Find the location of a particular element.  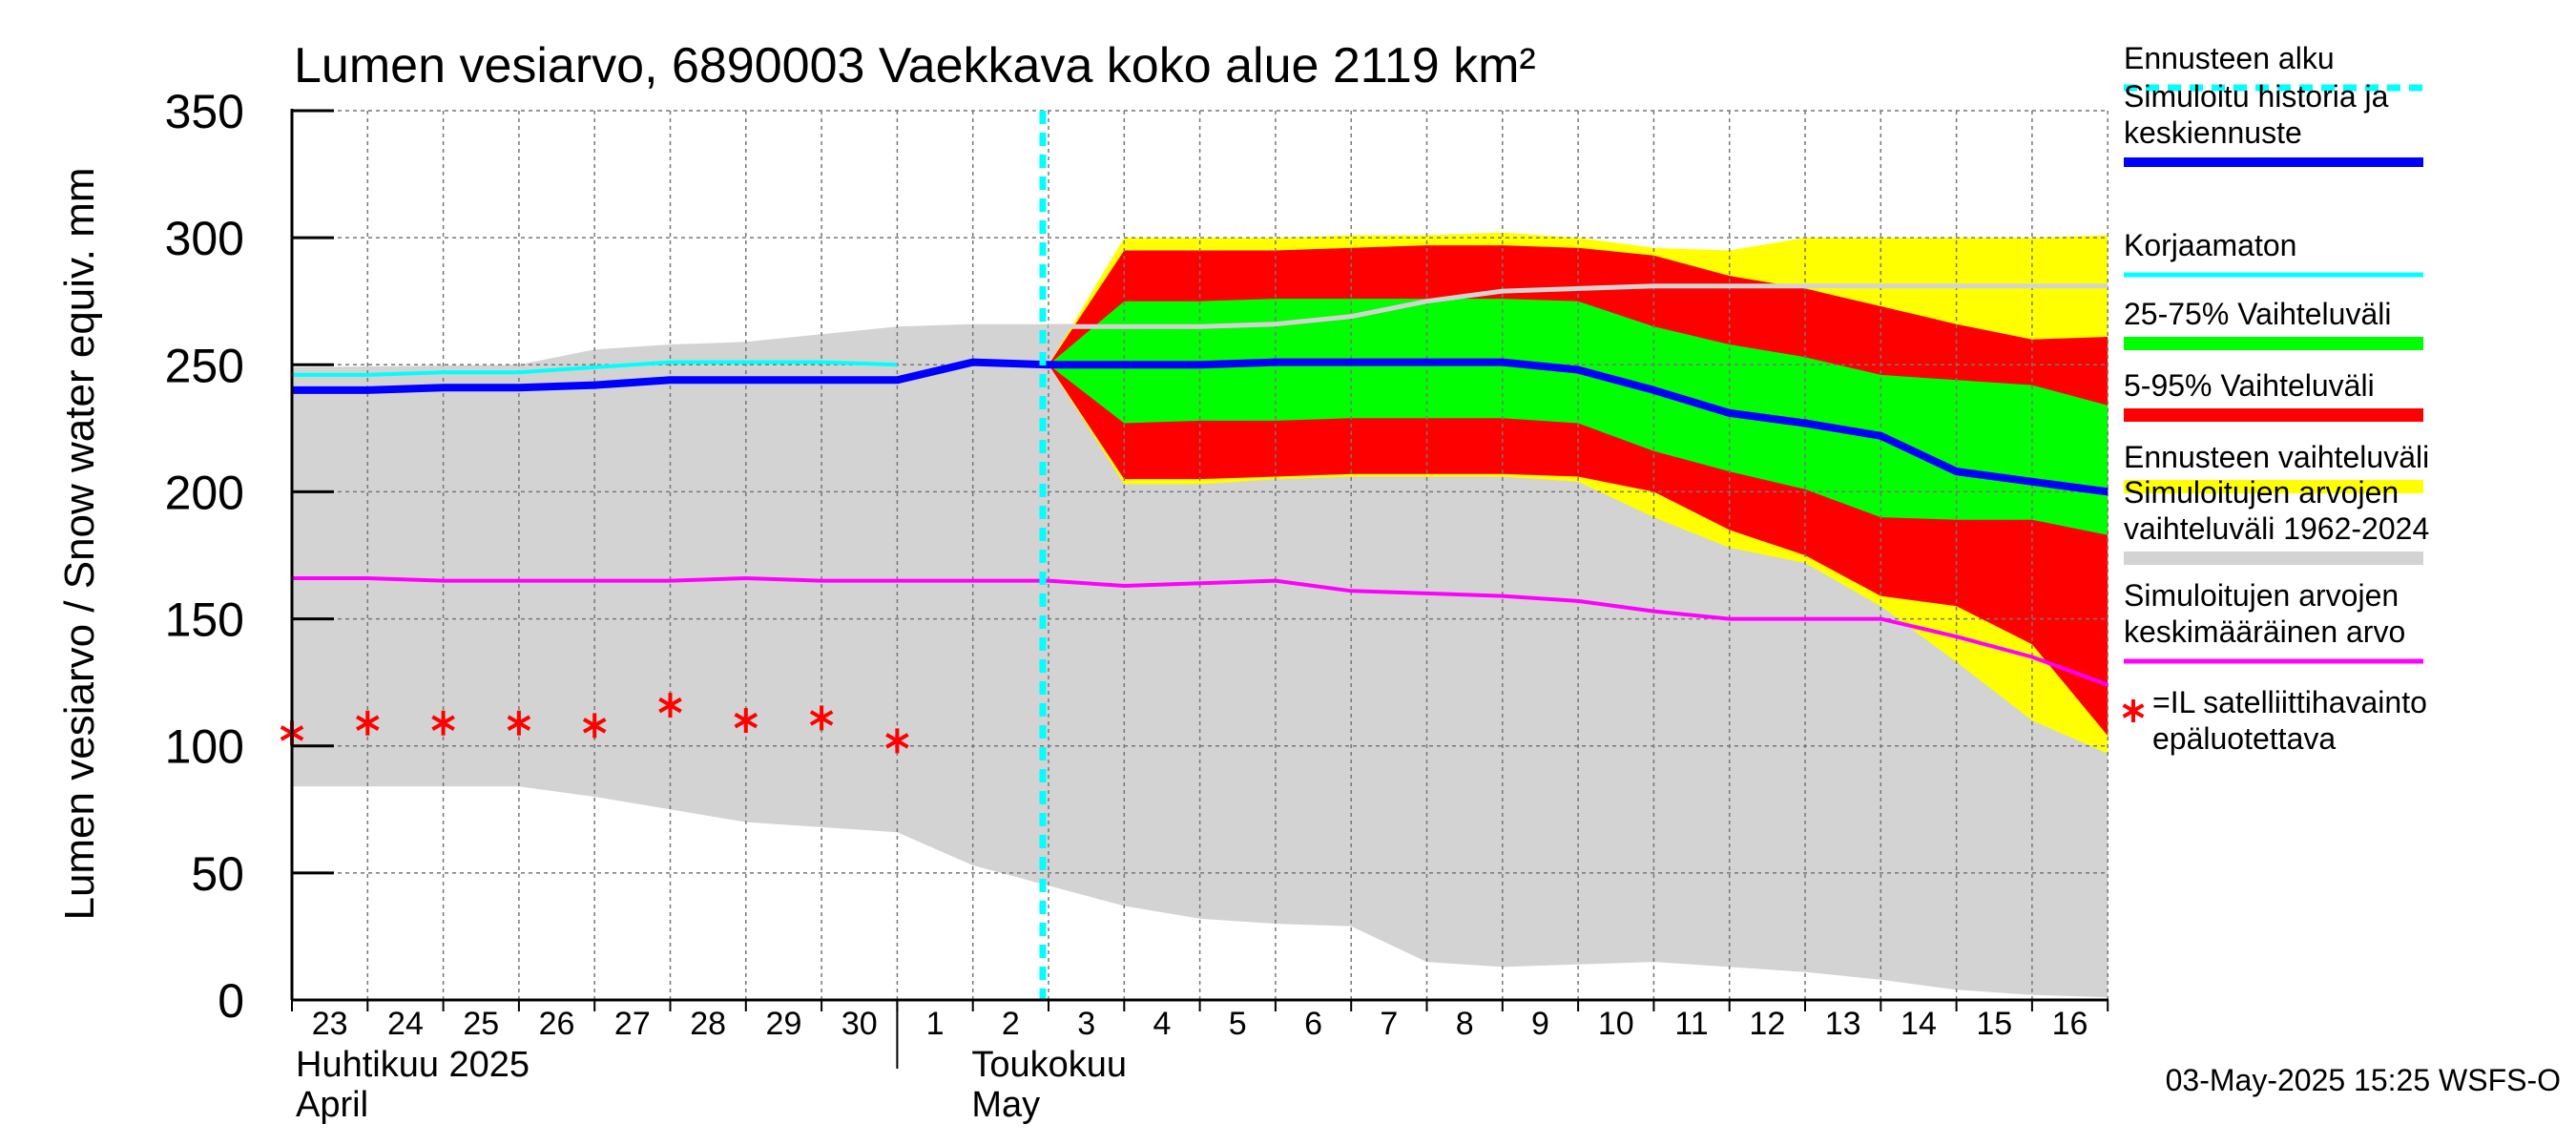

legend-item: Korjaamaton is located at coordinates (2273, 253).